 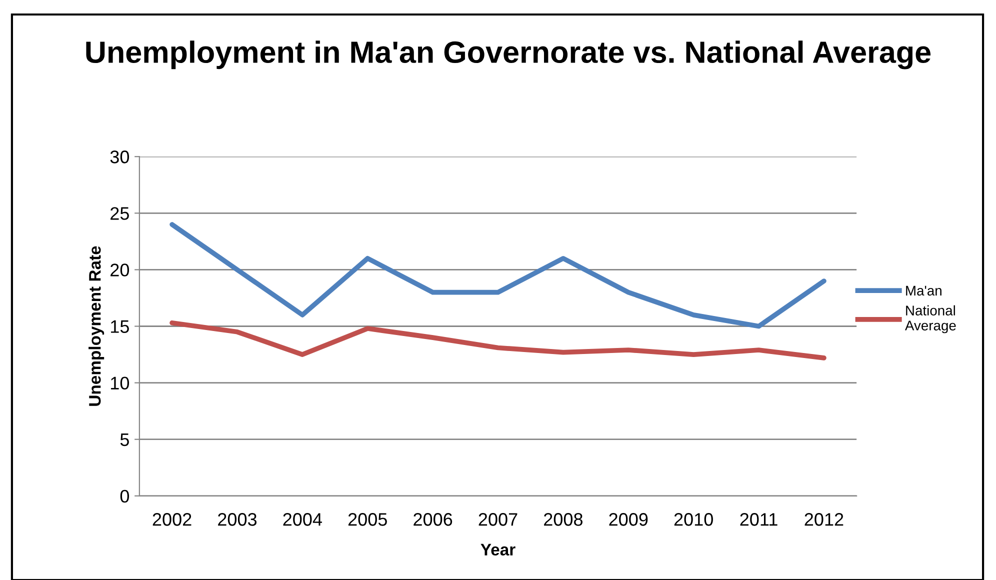 I want to click on x-tick-label: 2010, so click(x=693, y=519).